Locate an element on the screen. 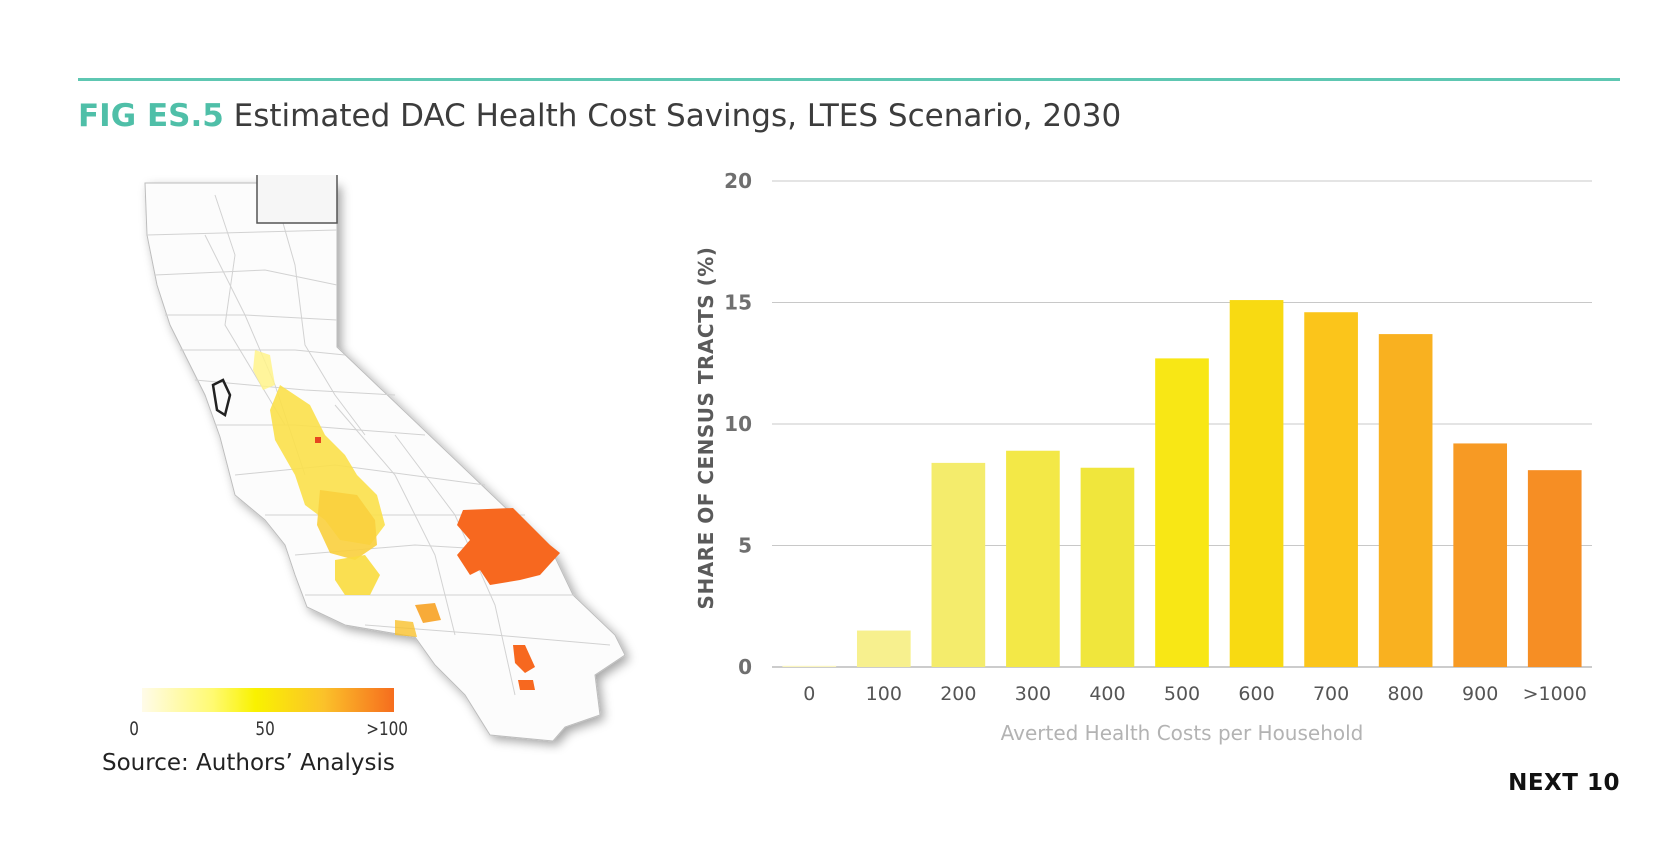 This screenshot has height=842, width=1680. x-tick-label: 800 is located at coordinates (1406, 694).